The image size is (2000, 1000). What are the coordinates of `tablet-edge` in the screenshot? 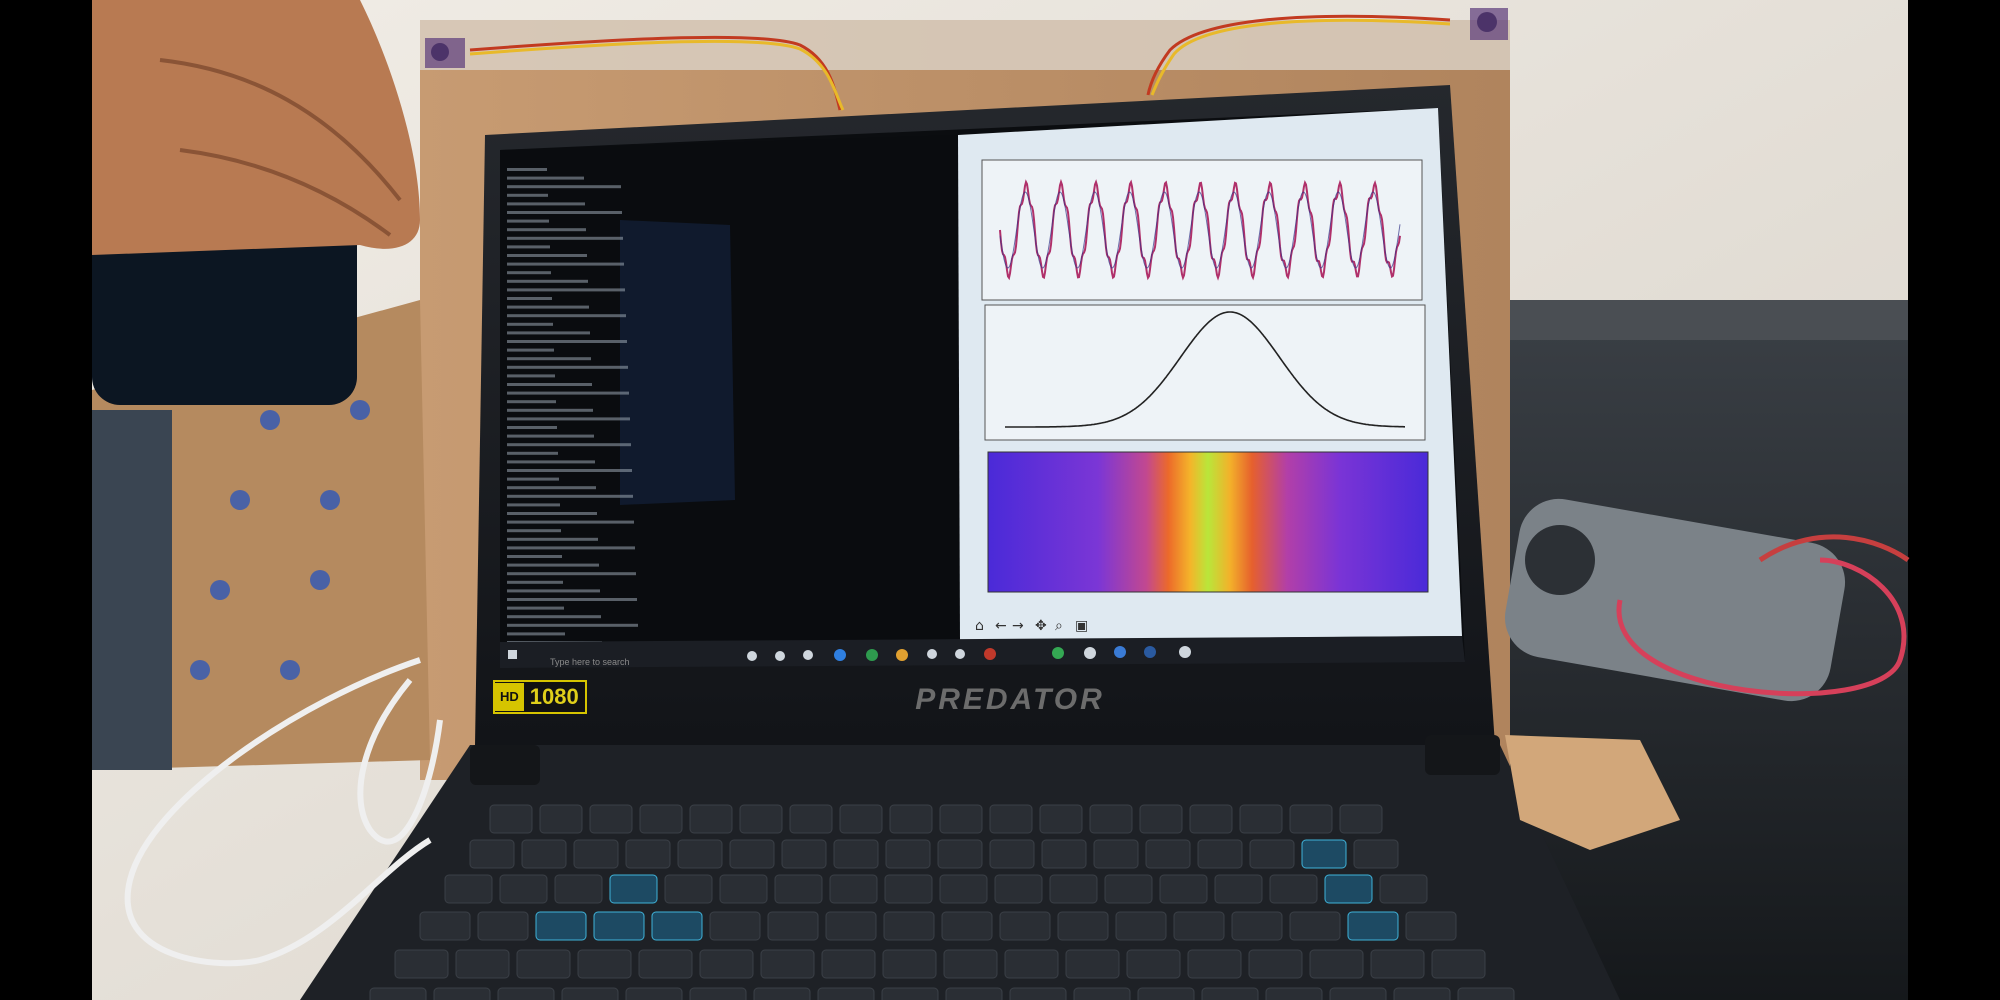 It's located at (132, 590).